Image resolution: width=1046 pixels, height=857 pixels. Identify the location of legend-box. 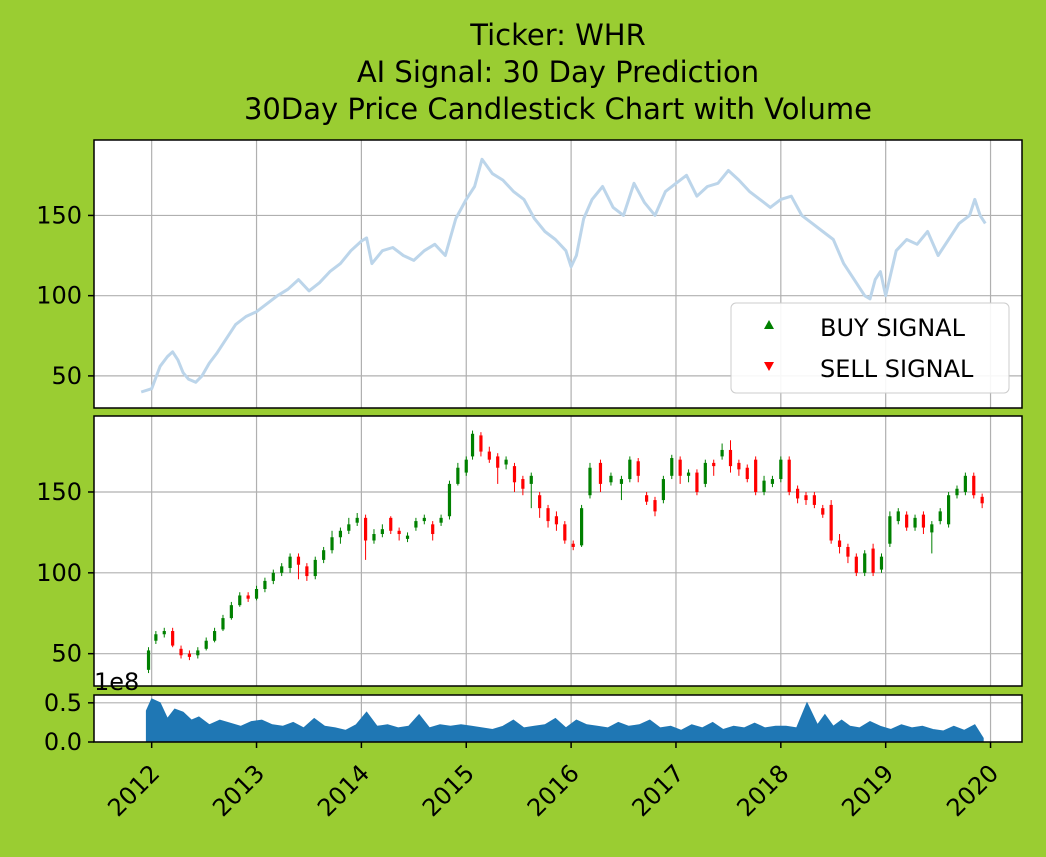
(870, 348).